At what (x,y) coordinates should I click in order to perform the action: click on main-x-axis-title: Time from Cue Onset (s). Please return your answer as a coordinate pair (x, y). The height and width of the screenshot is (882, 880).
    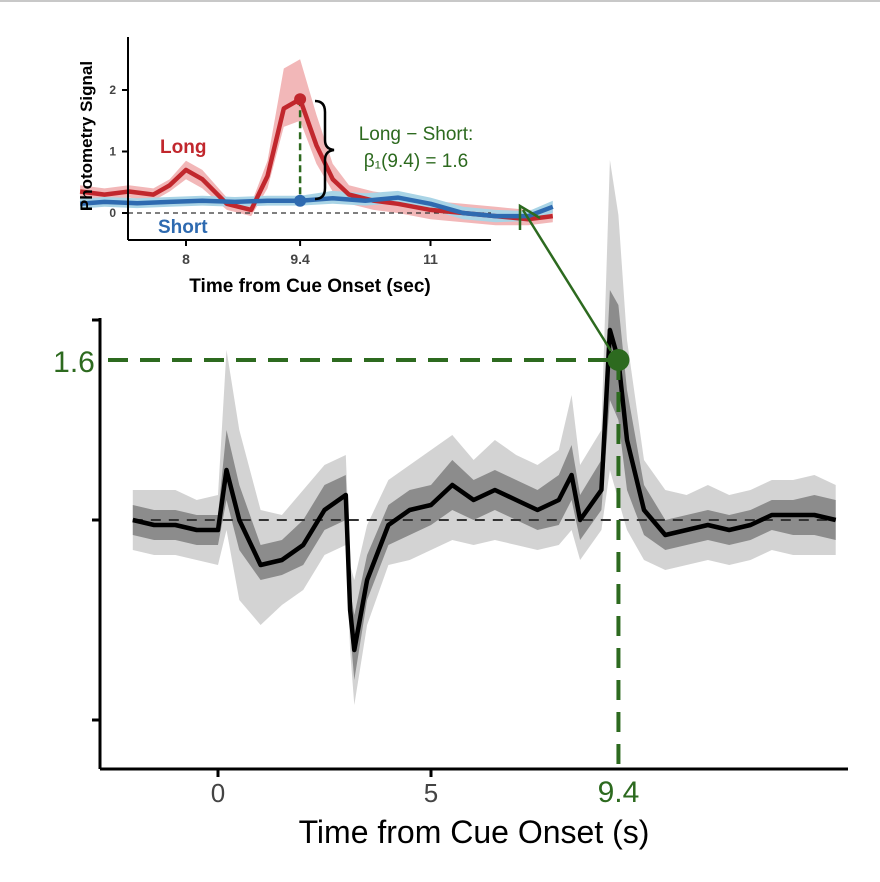
    Looking at the image, I should click on (474, 832).